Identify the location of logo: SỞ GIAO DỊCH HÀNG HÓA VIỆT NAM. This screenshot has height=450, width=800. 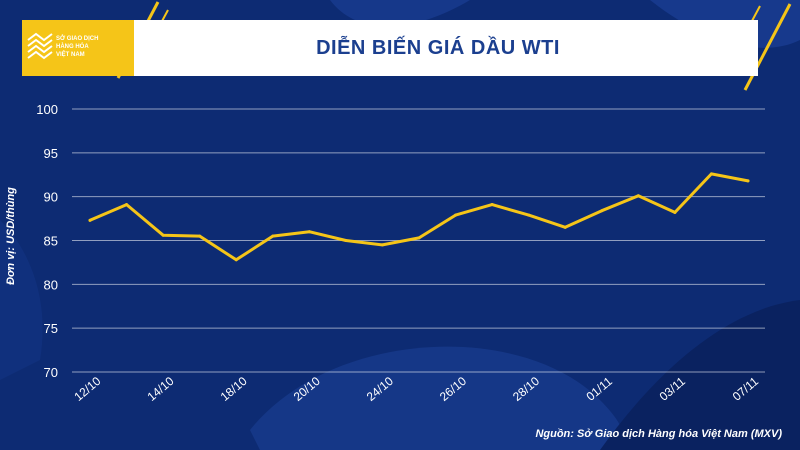
(78, 48).